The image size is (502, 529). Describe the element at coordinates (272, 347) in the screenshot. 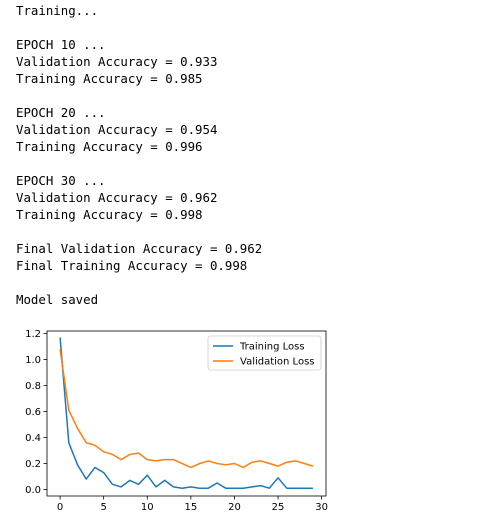

I see `legend-label: Training Loss` at that location.